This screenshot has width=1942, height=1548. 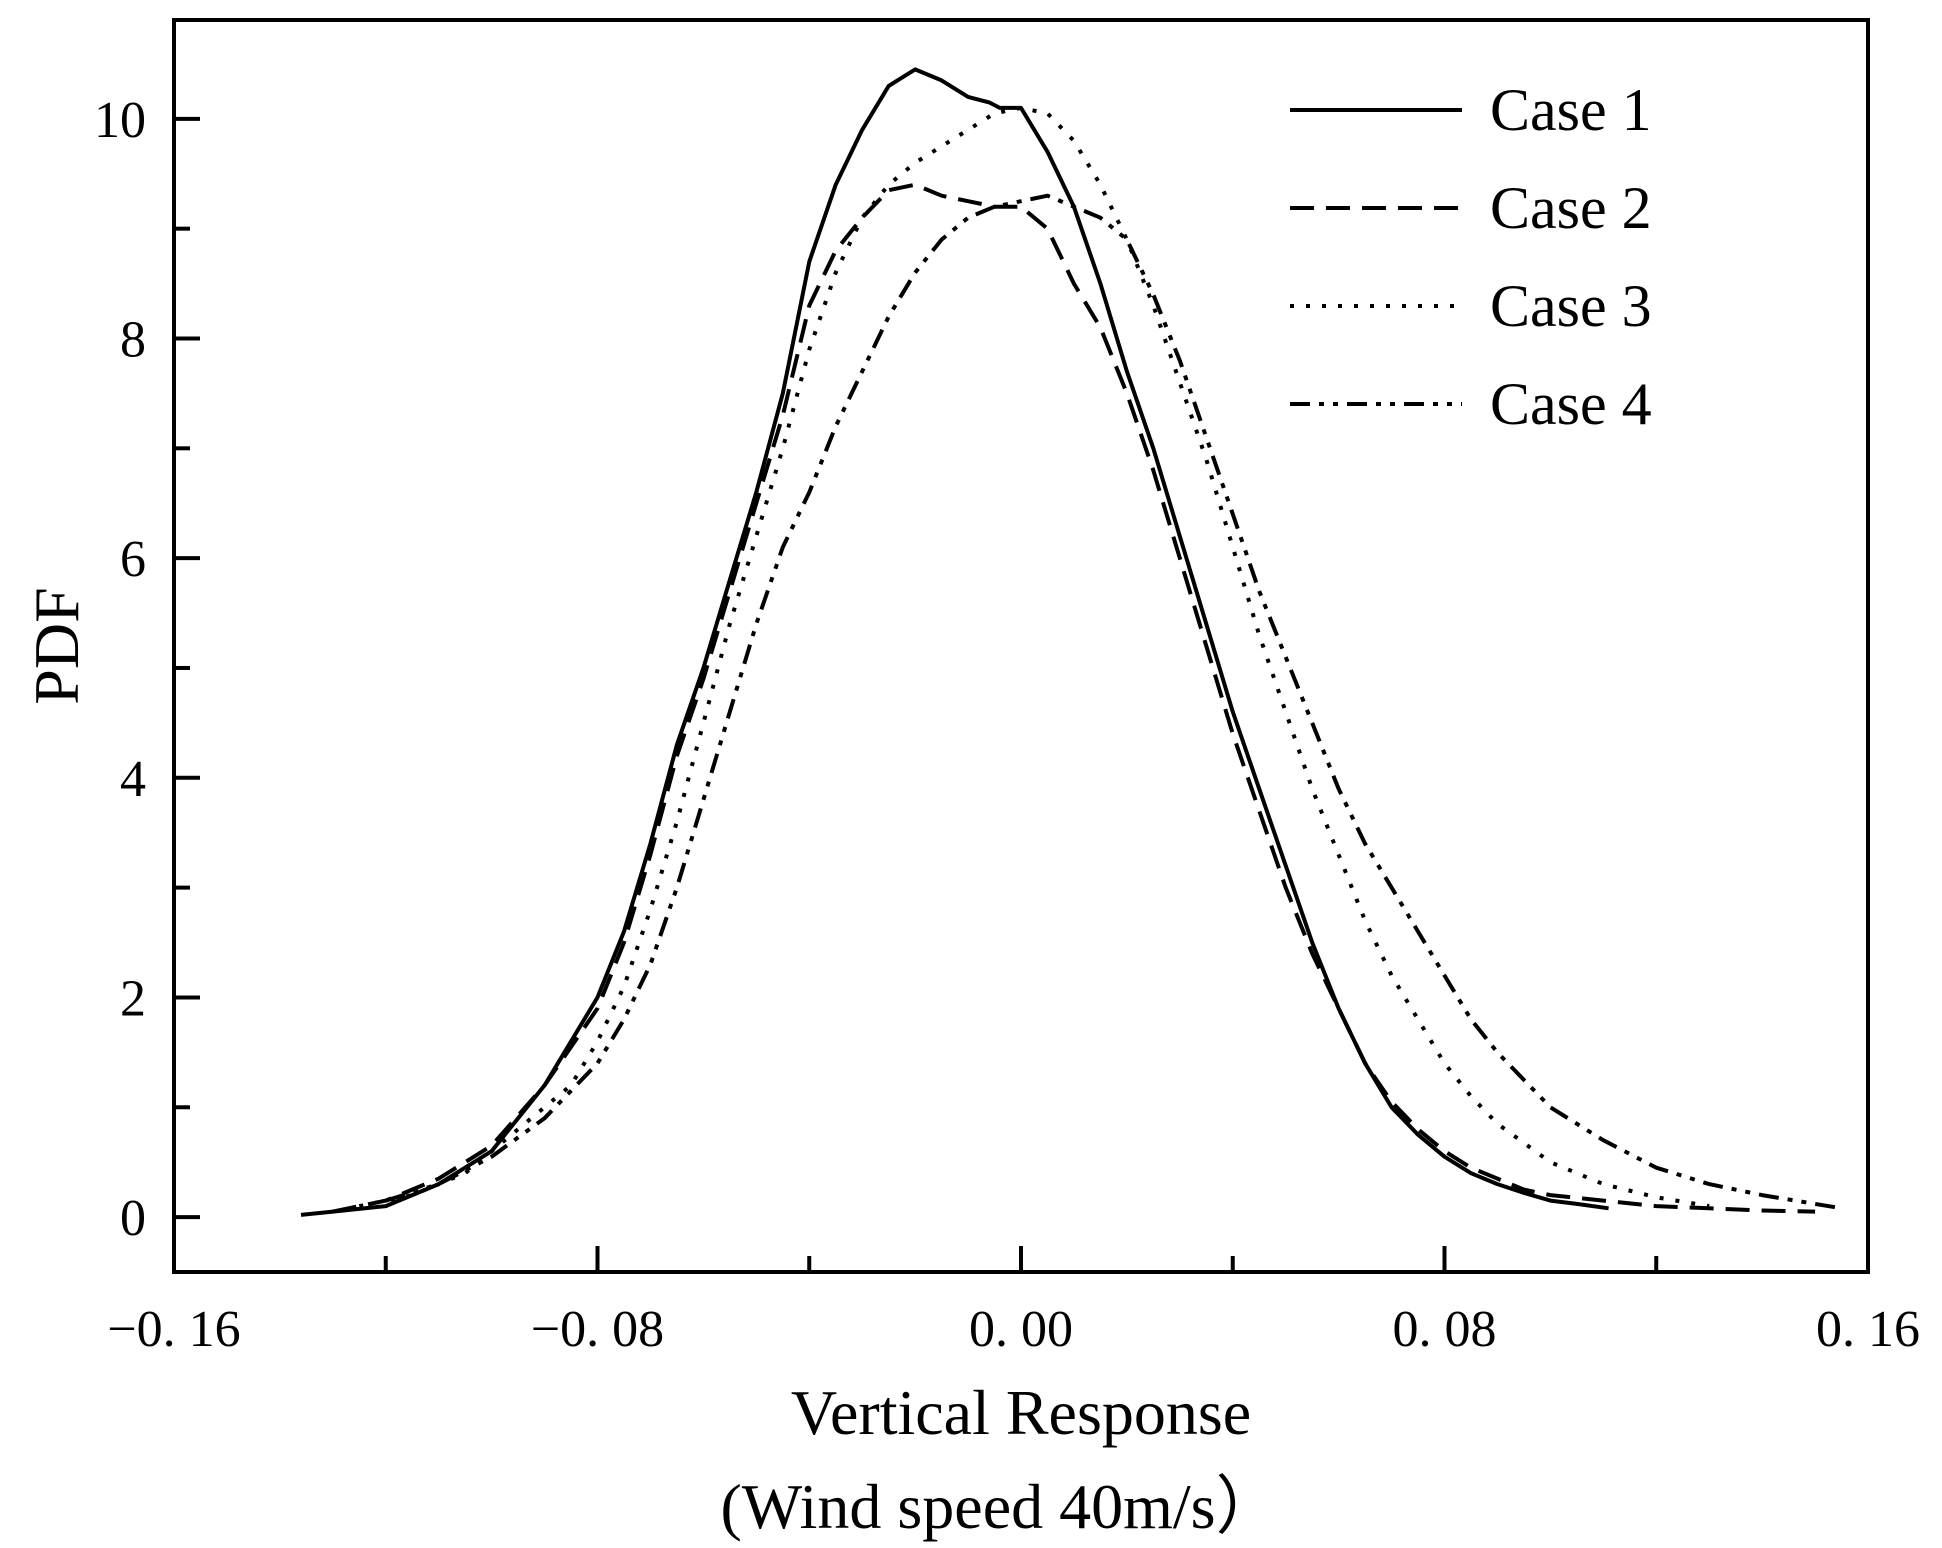 What do you see at coordinates (133, 339) in the screenshot?
I see `y-tick-label: 8` at bounding box center [133, 339].